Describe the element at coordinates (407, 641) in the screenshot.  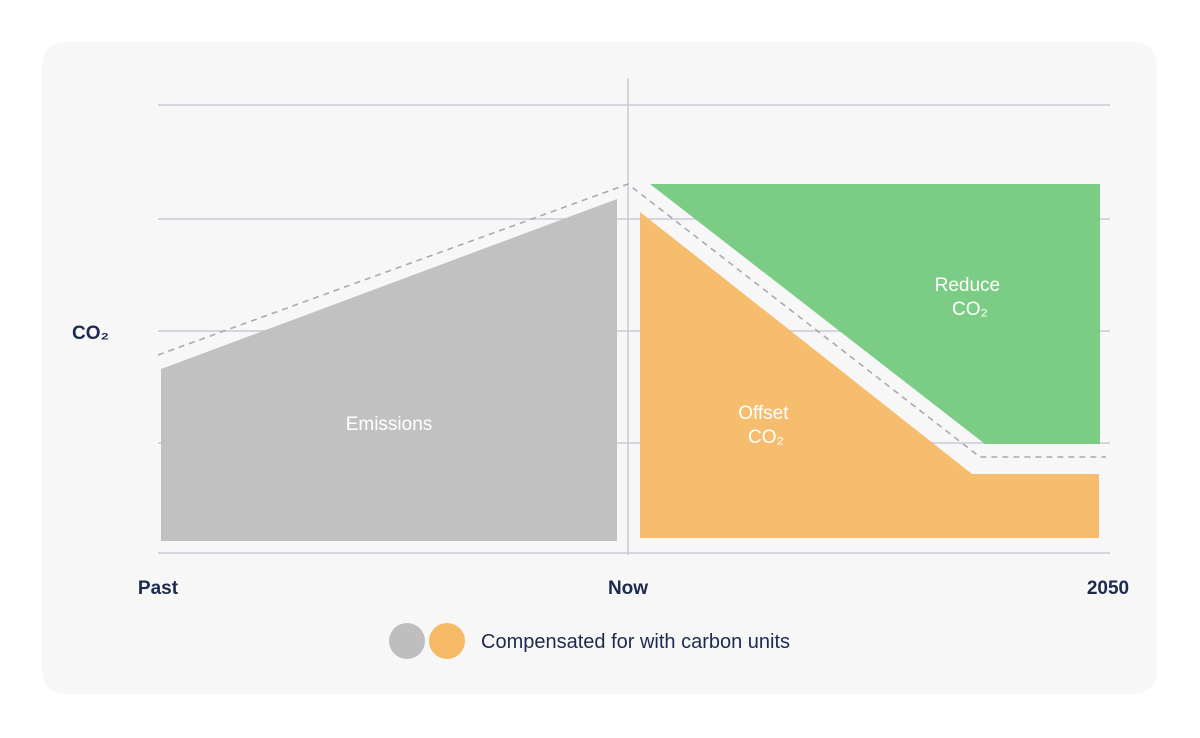
I see `legend-swatch-grey` at that location.